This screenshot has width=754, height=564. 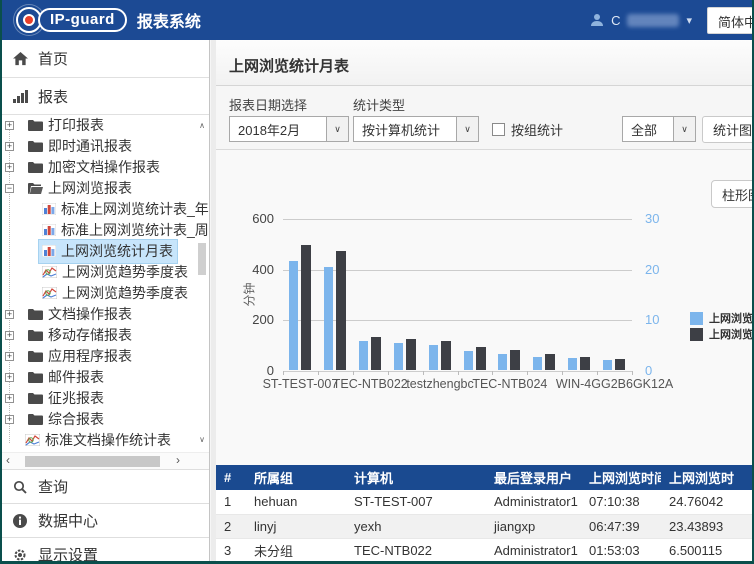 I want to click on tree-item-label: 标准上网浏览统计表_年, so click(x=135, y=209).